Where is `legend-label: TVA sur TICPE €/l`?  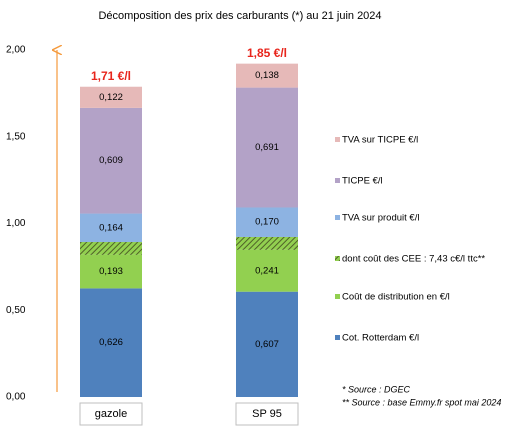
legend-label: TVA sur TICPE €/l is located at coordinates (380, 140).